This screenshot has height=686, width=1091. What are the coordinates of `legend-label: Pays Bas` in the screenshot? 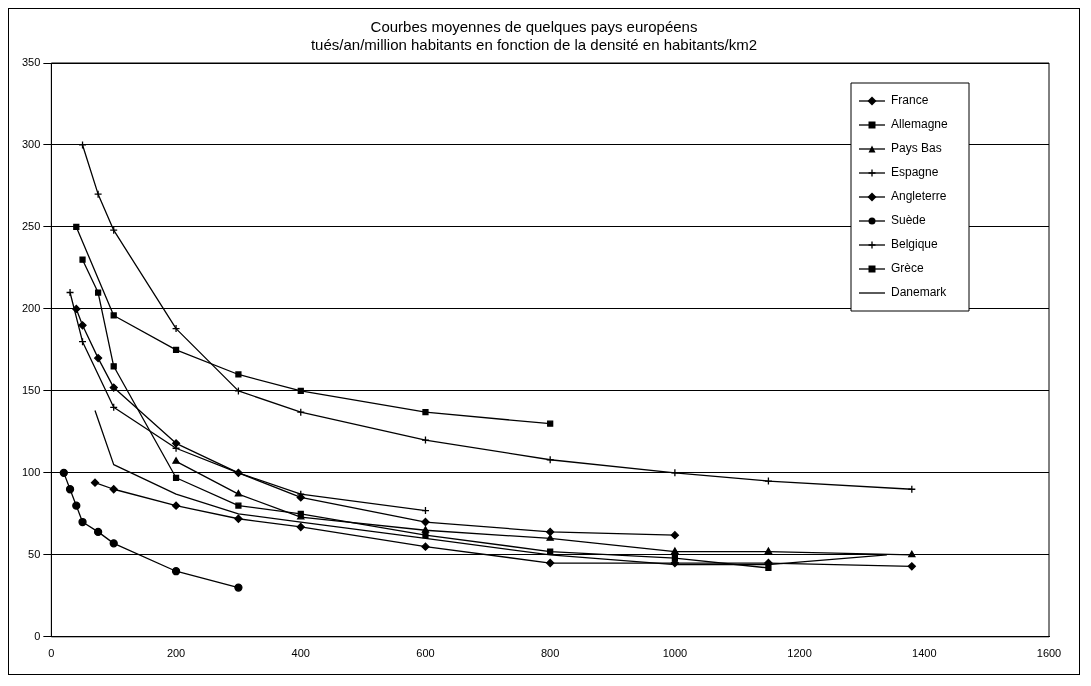 It's located at (916, 148).